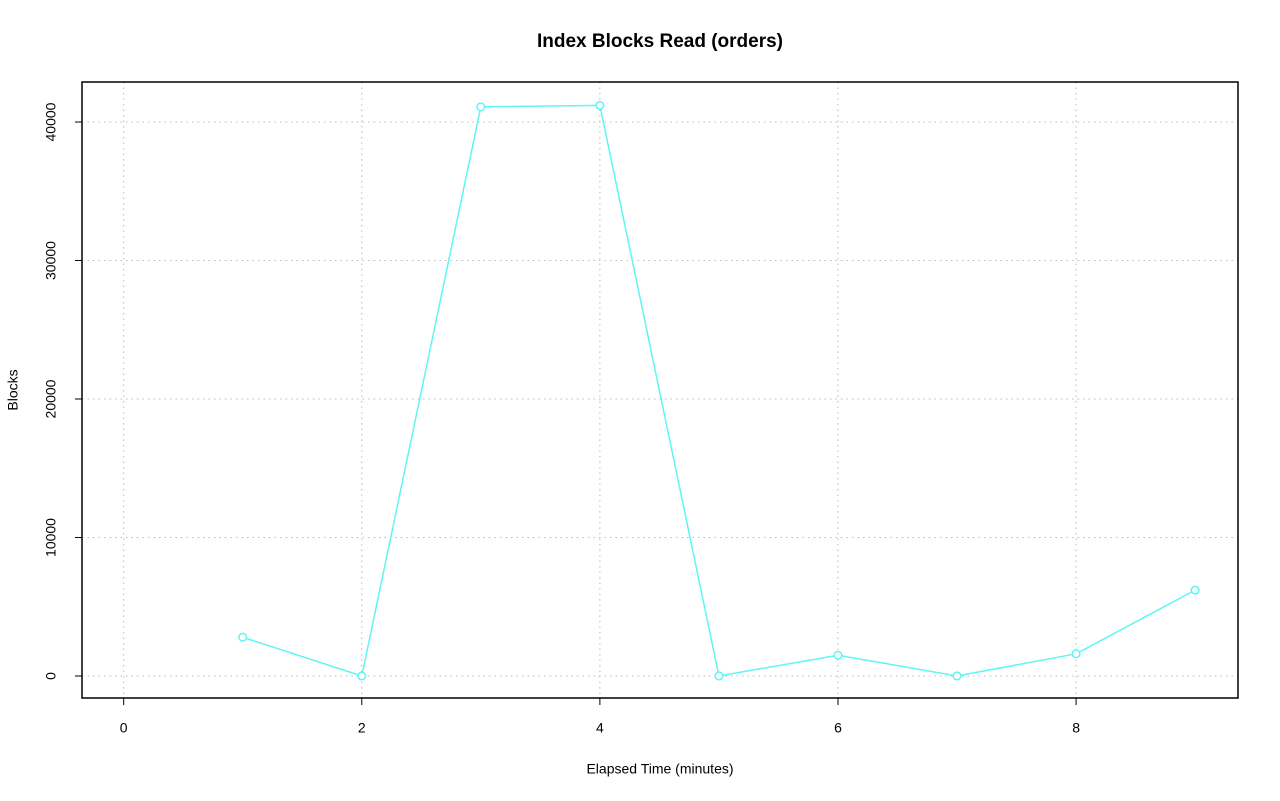 This screenshot has height=801, width=1280. I want to click on x-tick-label: 2, so click(362, 728).